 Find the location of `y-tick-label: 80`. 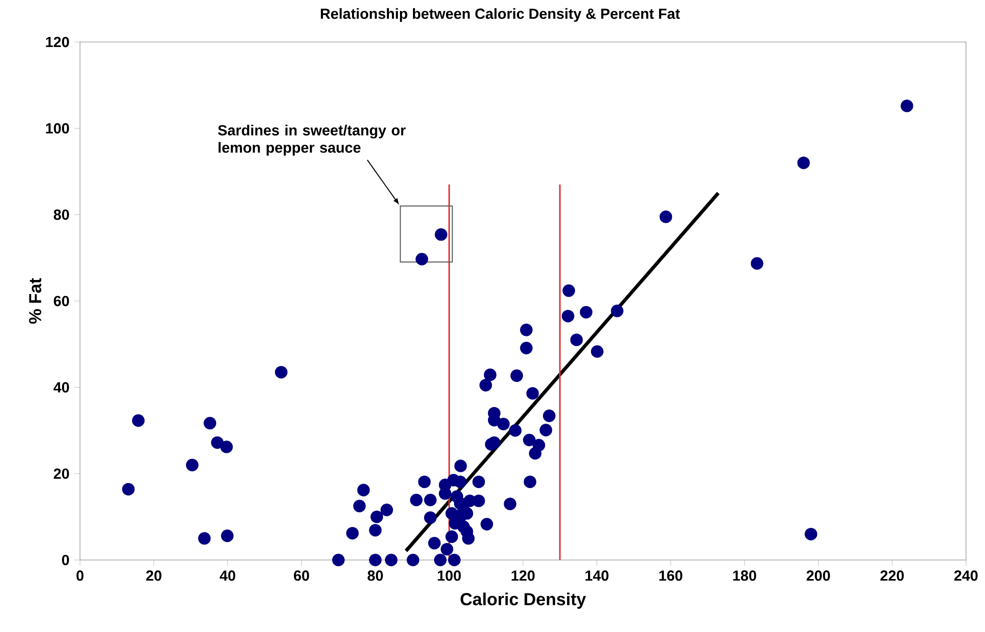

y-tick-label: 80 is located at coordinates (61, 214).